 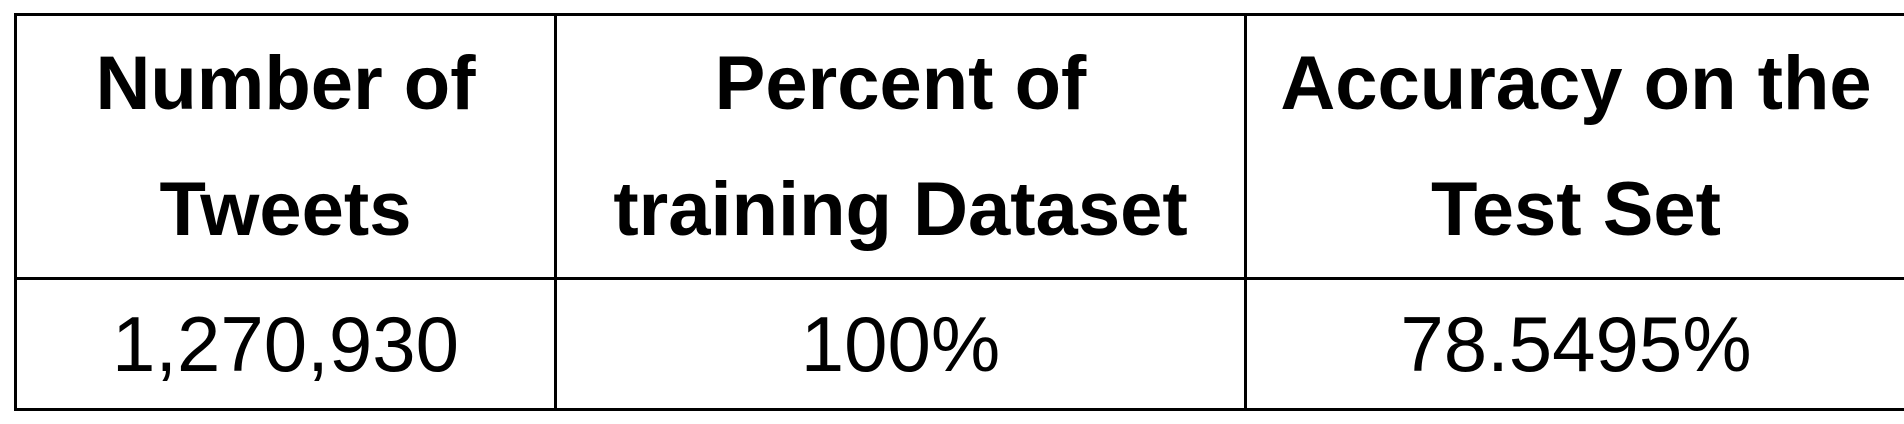 I want to click on header-number-of-tweets-line1: Number of, so click(x=285, y=83).